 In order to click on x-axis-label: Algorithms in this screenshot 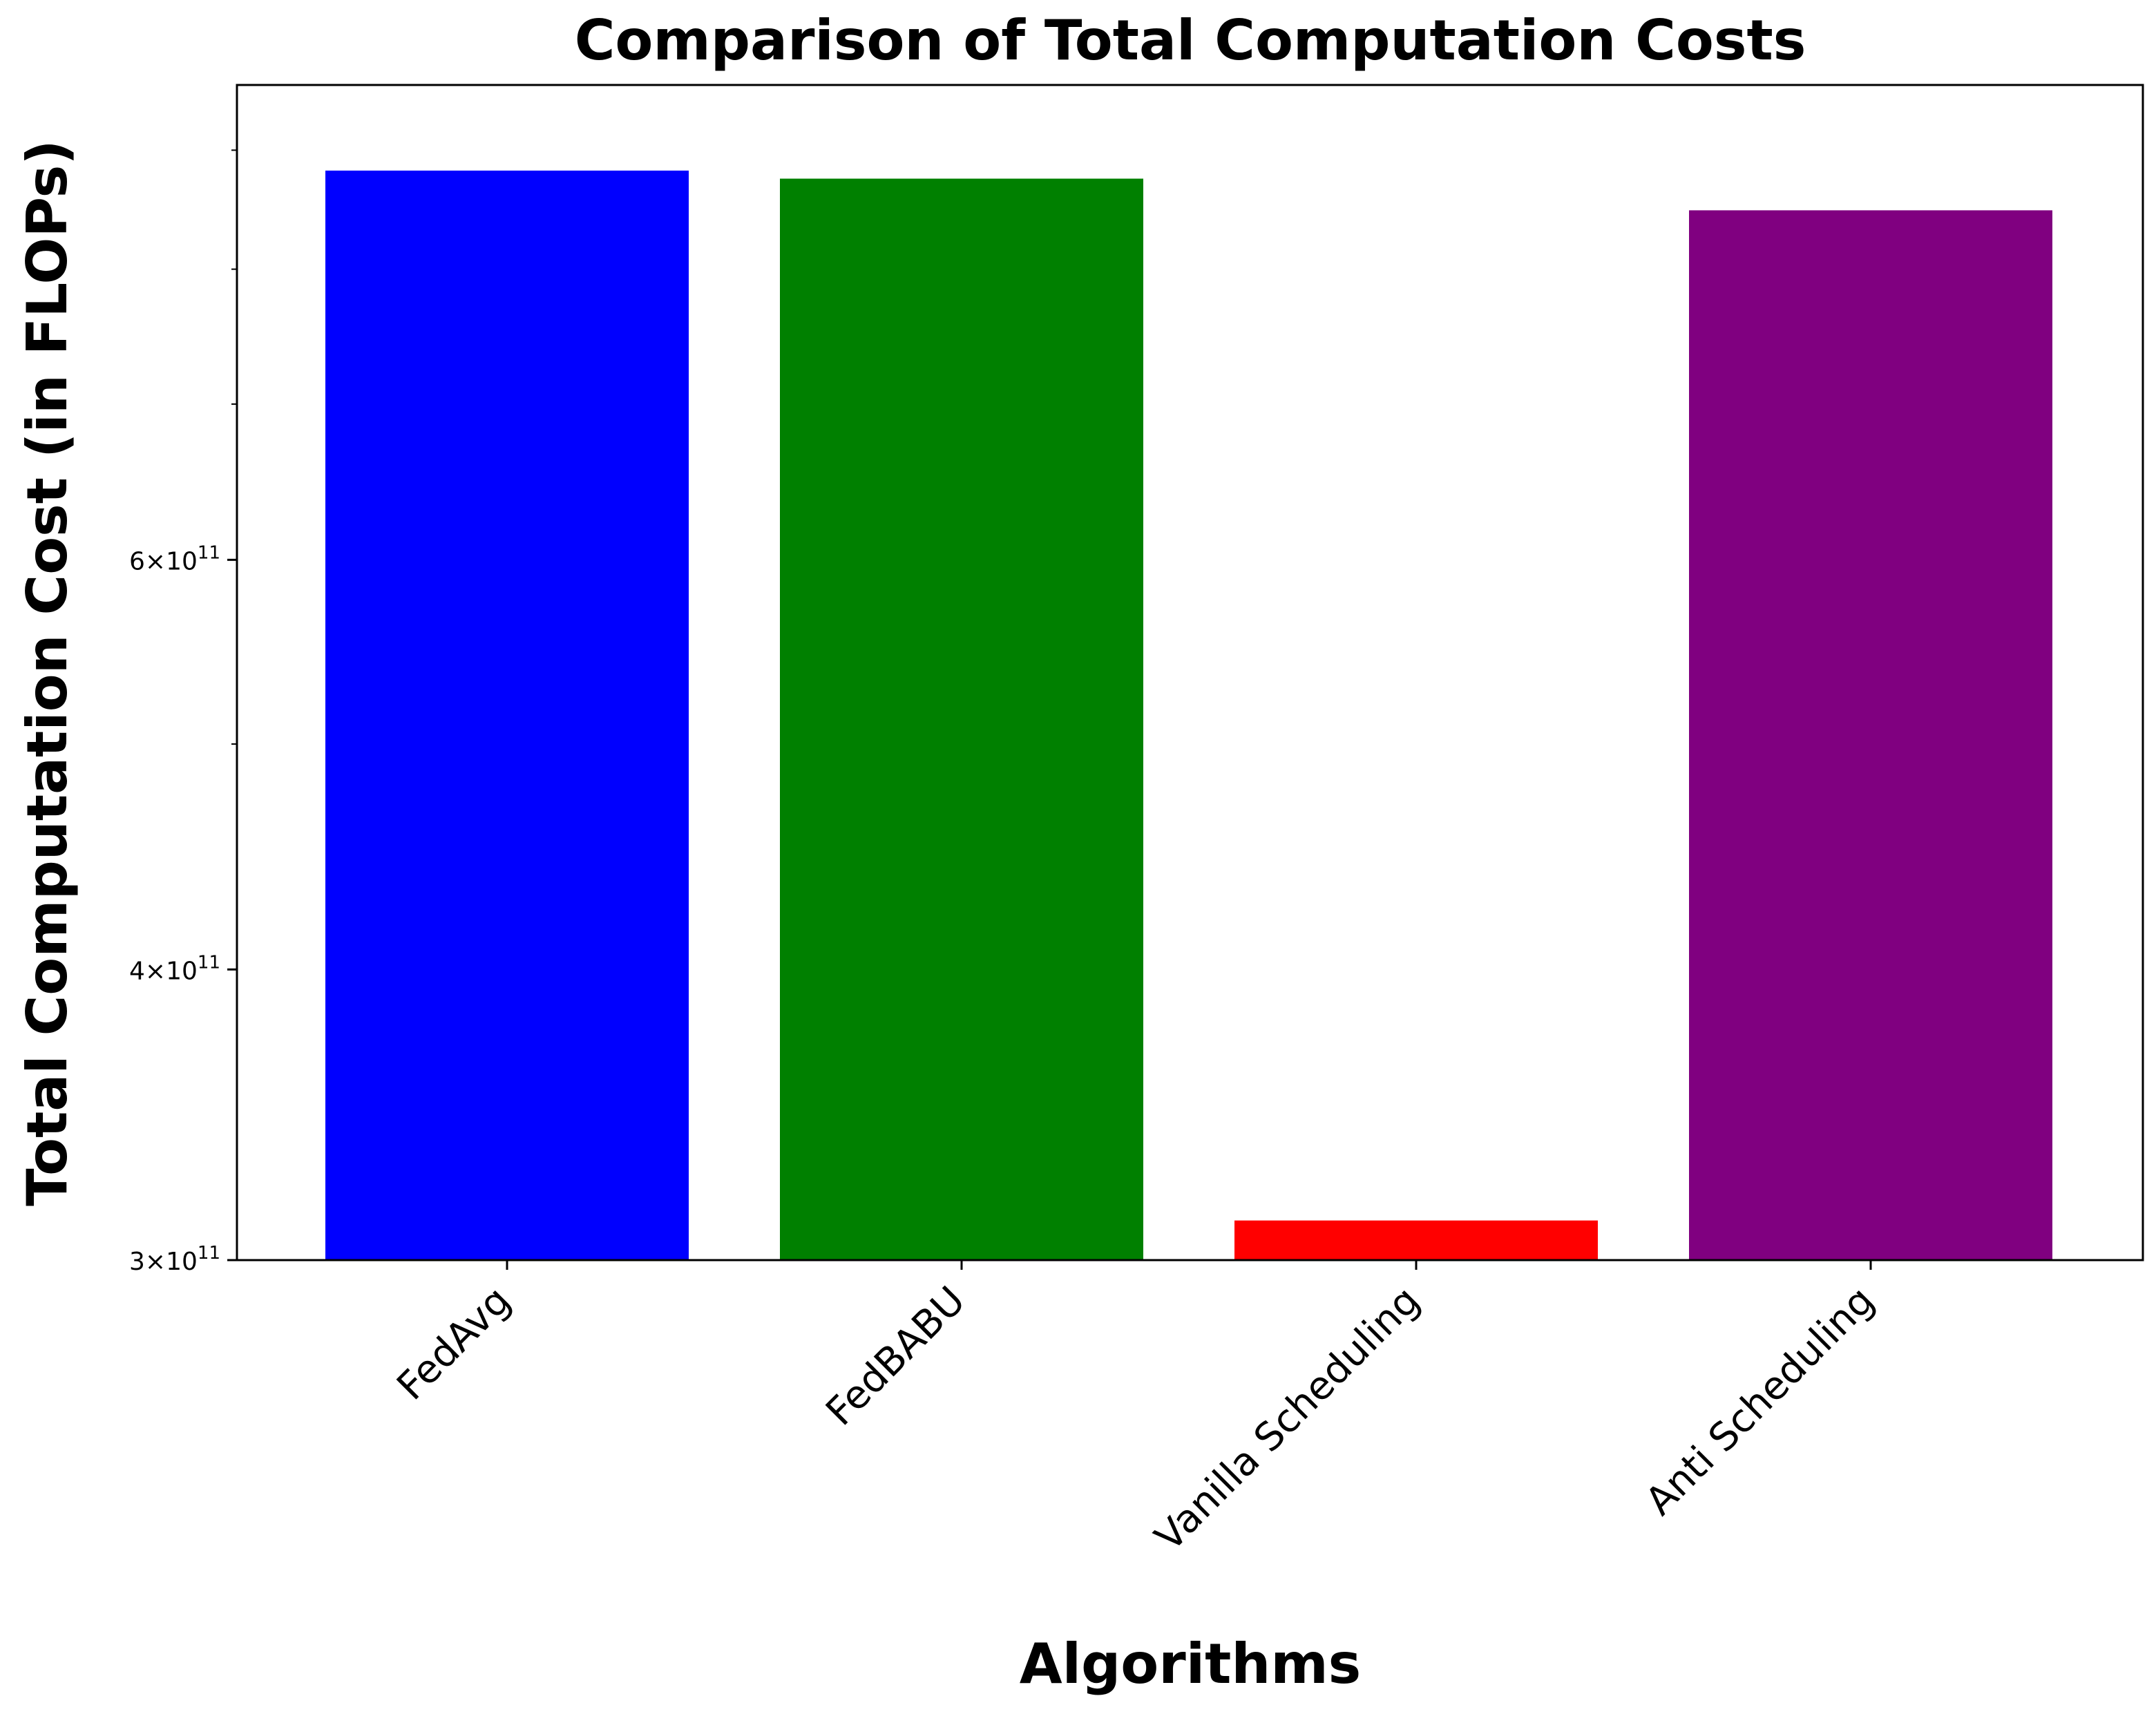, I will do `click(1191, 1664)`.